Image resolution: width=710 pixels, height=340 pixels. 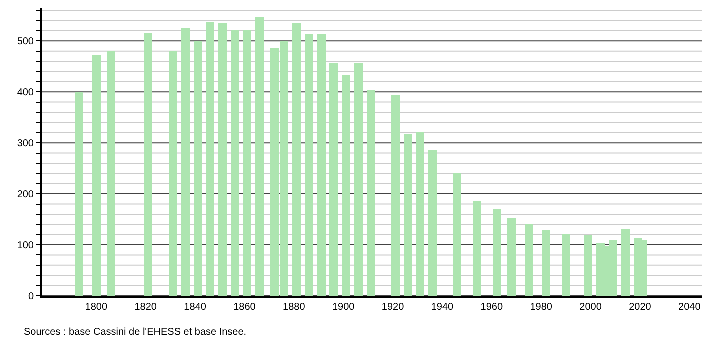 I want to click on x-tick-label: 1920, so click(x=393, y=307).